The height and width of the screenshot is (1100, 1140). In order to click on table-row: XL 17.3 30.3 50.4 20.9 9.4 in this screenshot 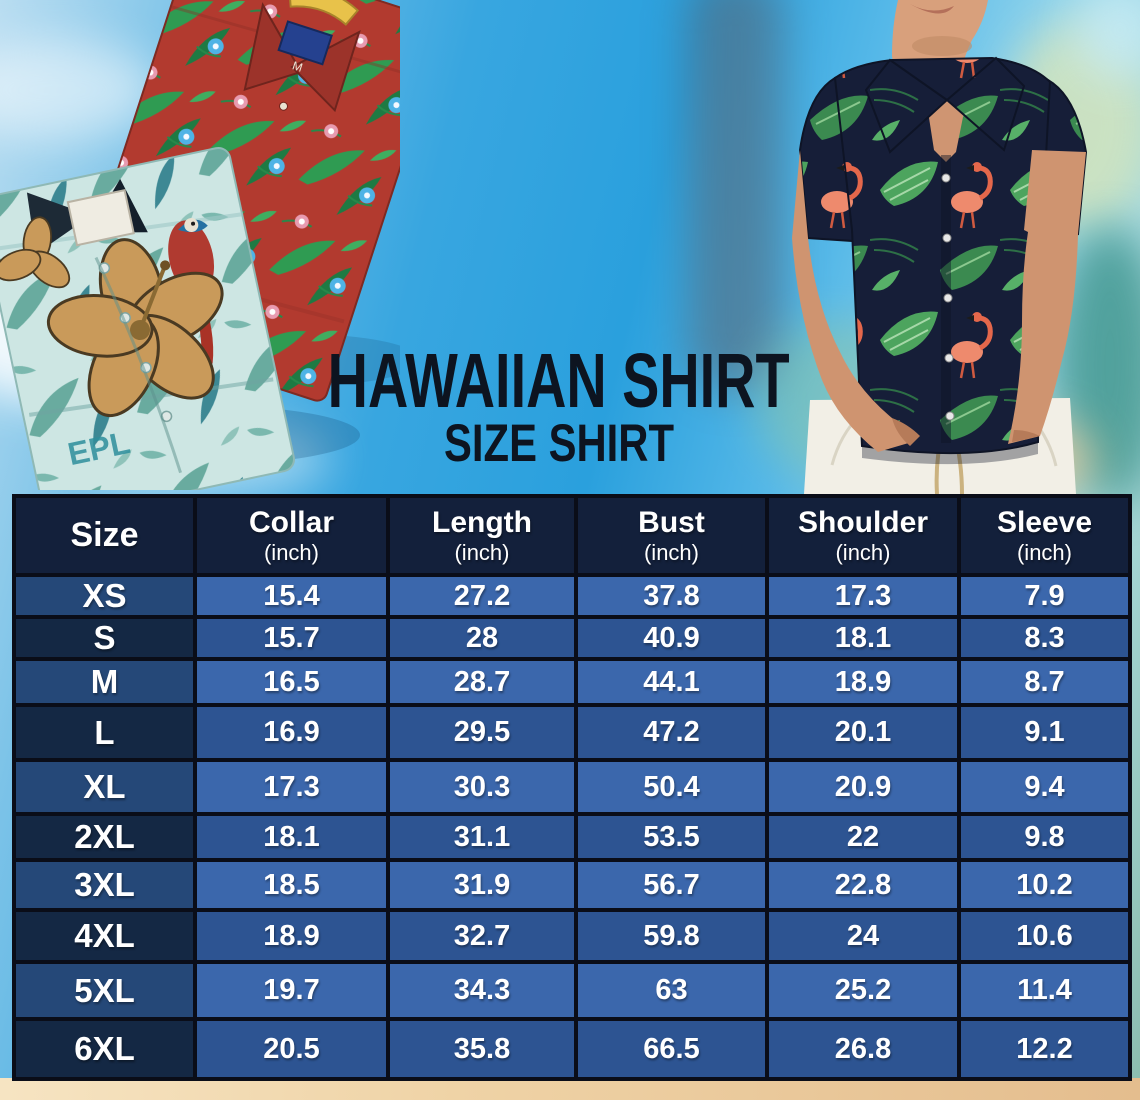, I will do `click(572, 787)`.